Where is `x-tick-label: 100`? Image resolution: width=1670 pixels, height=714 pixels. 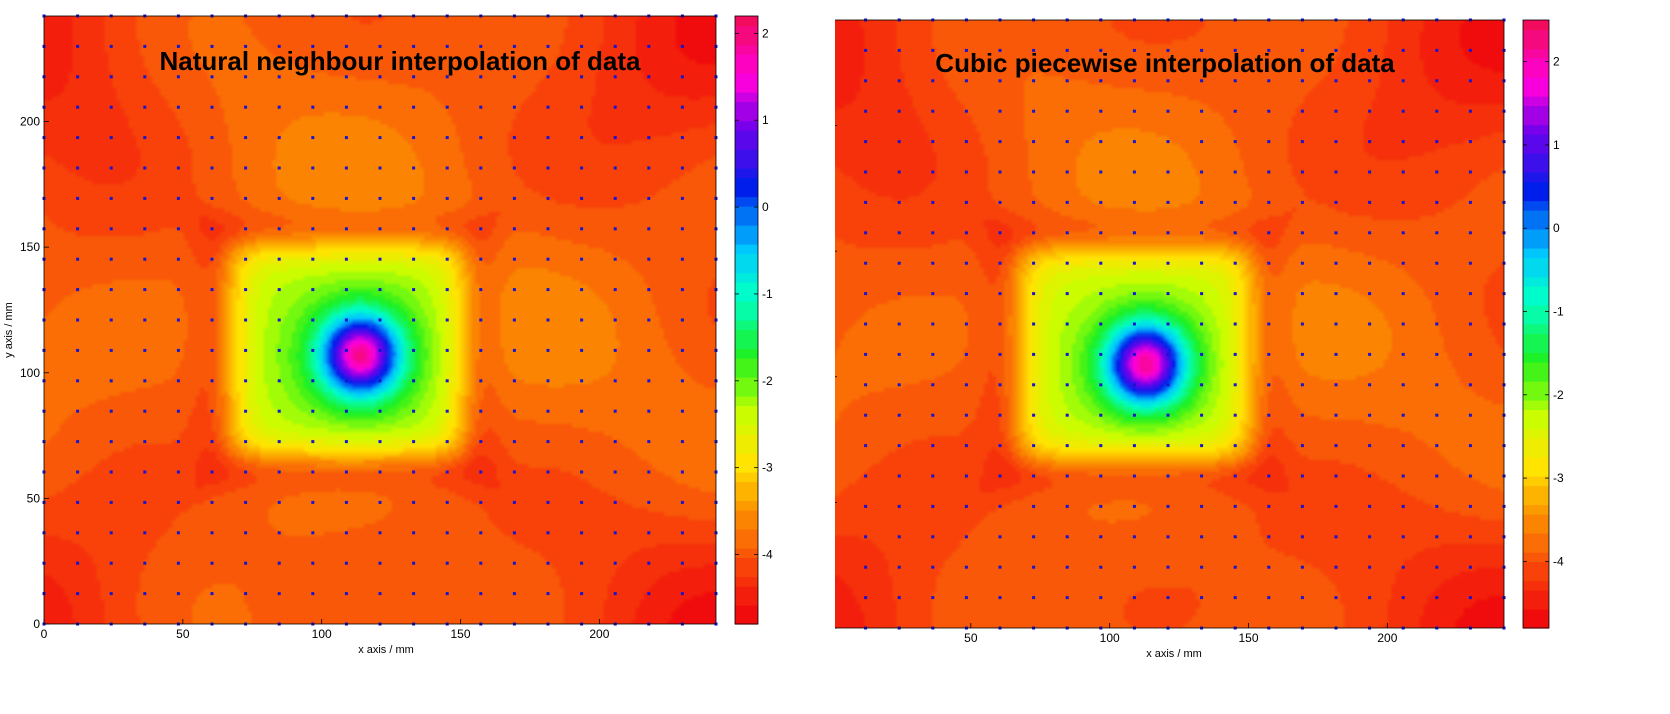 x-tick-label: 100 is located at coordinates (1110, 638).